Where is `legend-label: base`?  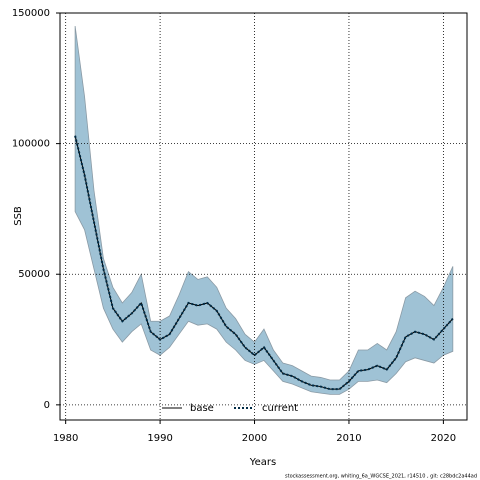 legend-label: base is located at coordinates (202, 408).